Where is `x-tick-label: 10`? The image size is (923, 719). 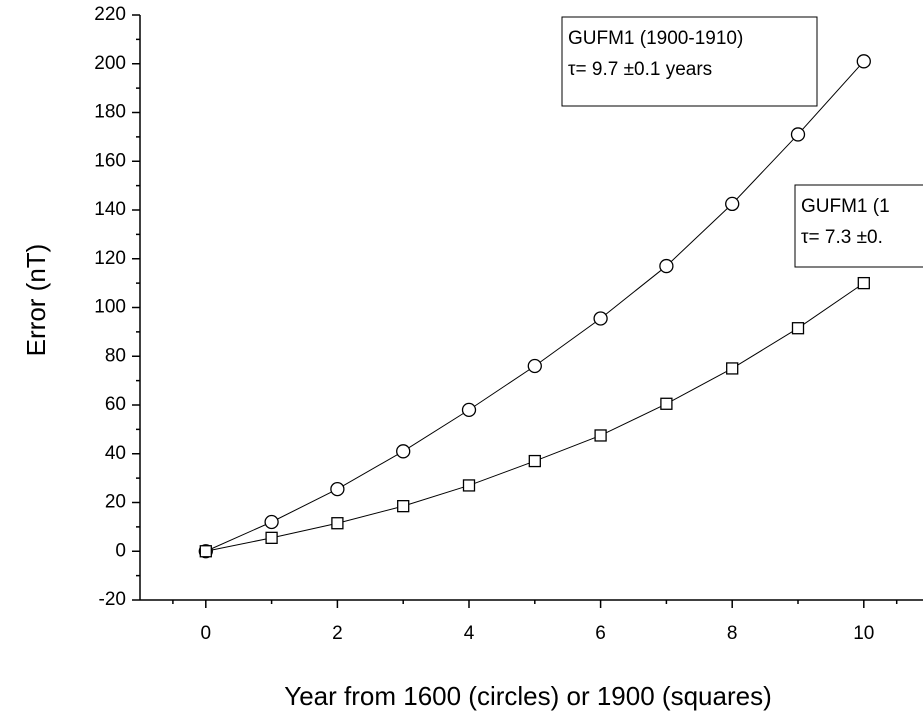
x-tick-label: 10 is located at coordinates (863, 633).